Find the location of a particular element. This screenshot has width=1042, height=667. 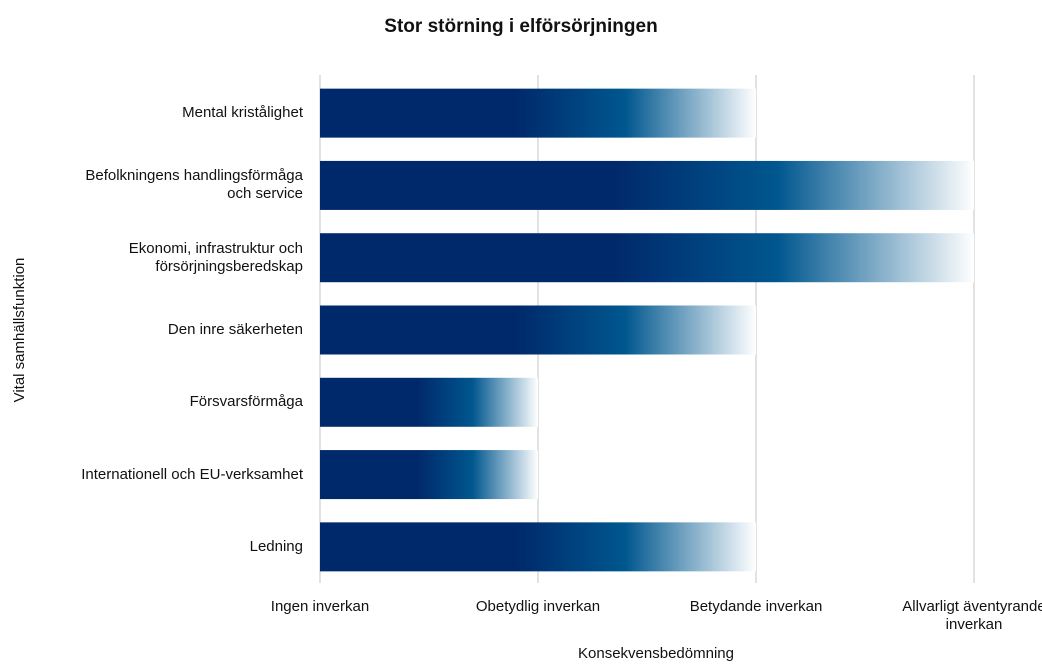

y-tick-label: Försvarsförmåga is located at coordinates (246, 402).